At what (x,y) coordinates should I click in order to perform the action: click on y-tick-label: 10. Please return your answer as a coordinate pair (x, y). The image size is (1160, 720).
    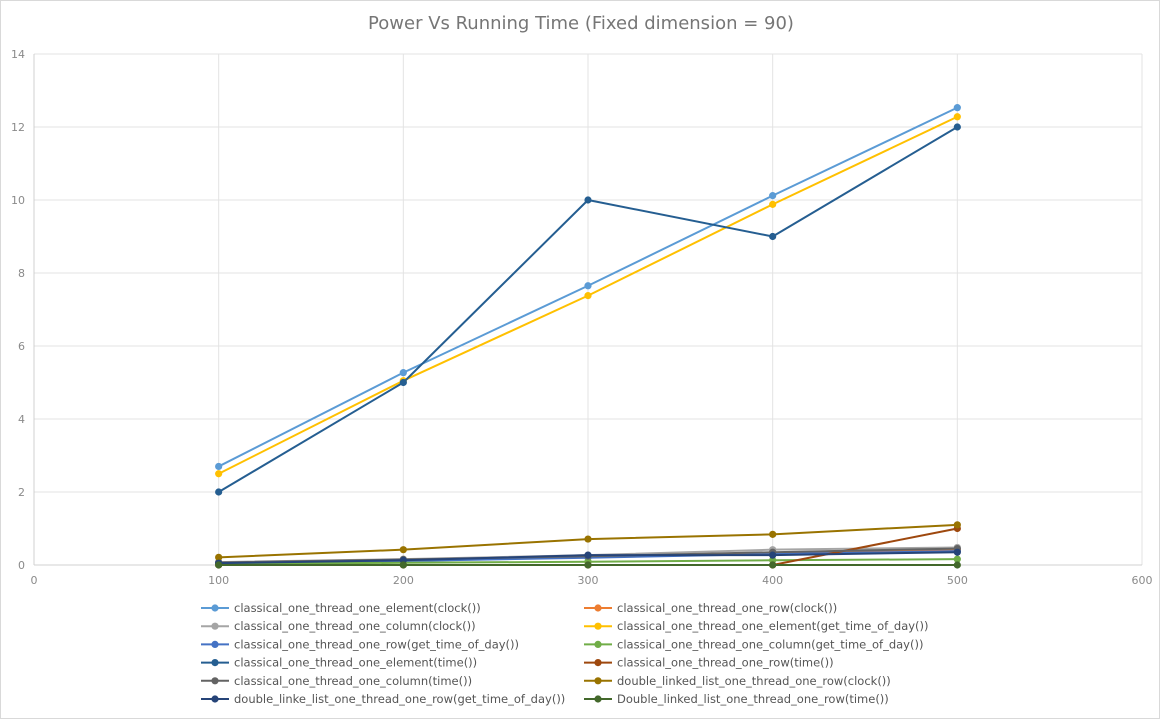
    Looking at the image, I should click on (18, 200).